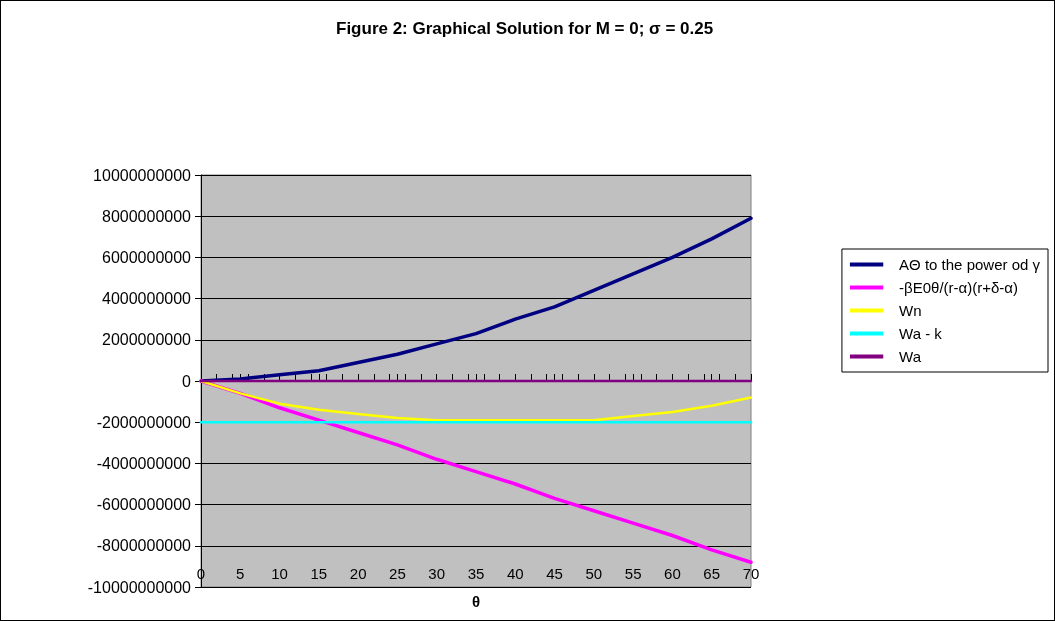  What do you see at coordinates (515, 573) in the screenshot?
I see `x-tick-label: 40` at bounding box center [515, 573].